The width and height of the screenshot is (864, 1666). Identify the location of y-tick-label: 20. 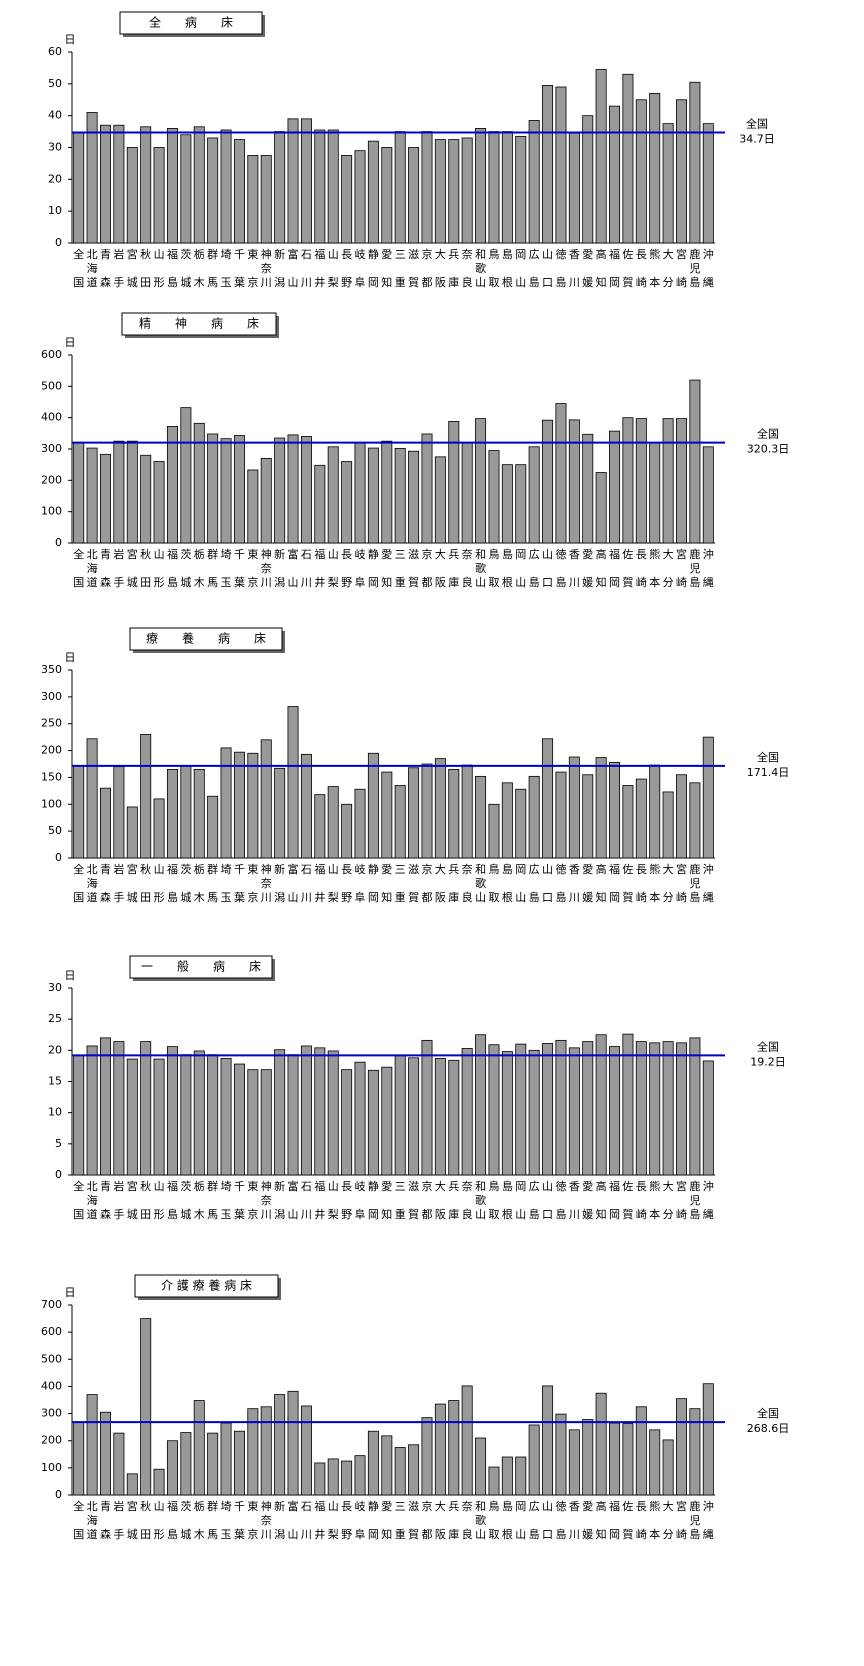
(55, 1049).